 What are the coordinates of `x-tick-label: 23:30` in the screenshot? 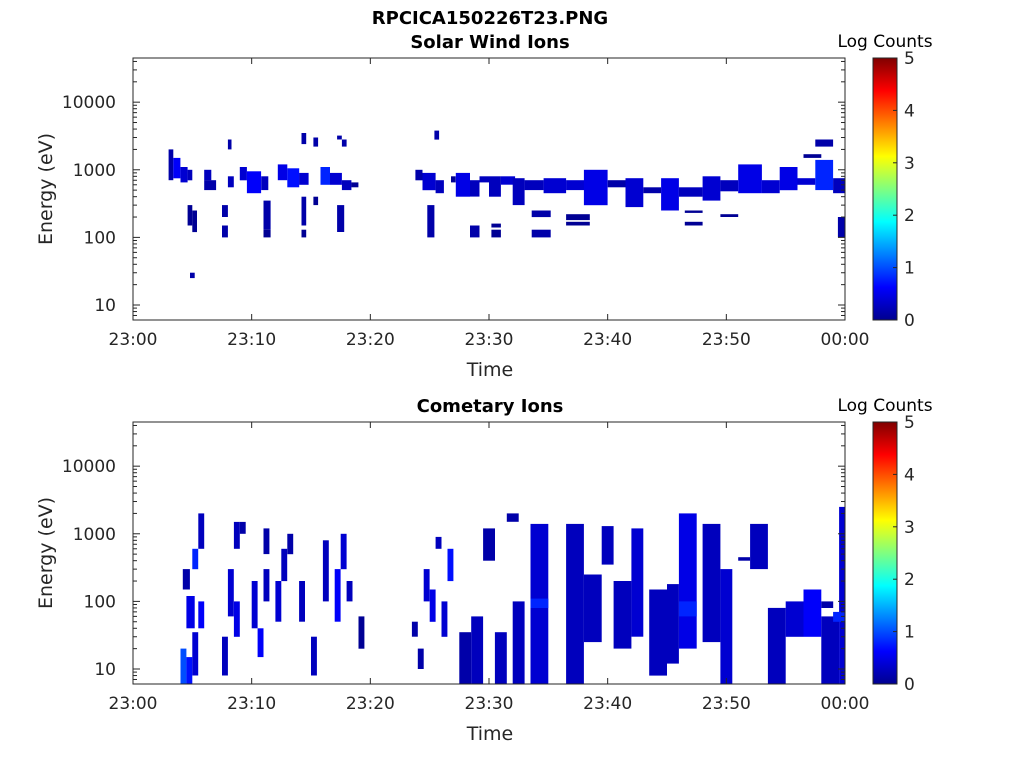 It's located at (489, 704).